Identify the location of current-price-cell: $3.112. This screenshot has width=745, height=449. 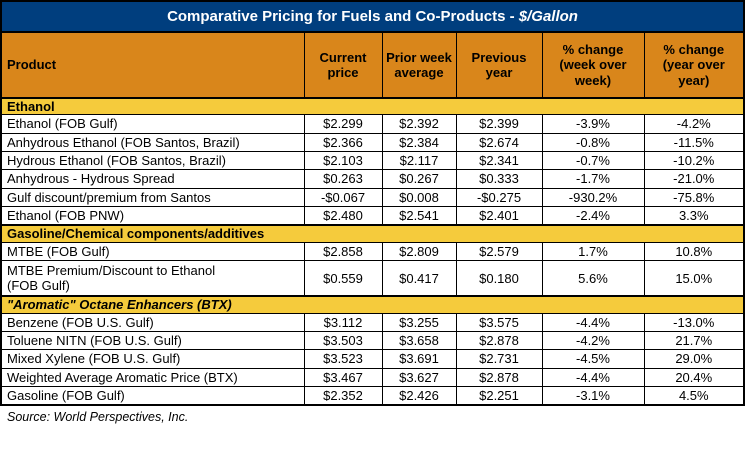
(343, 322).